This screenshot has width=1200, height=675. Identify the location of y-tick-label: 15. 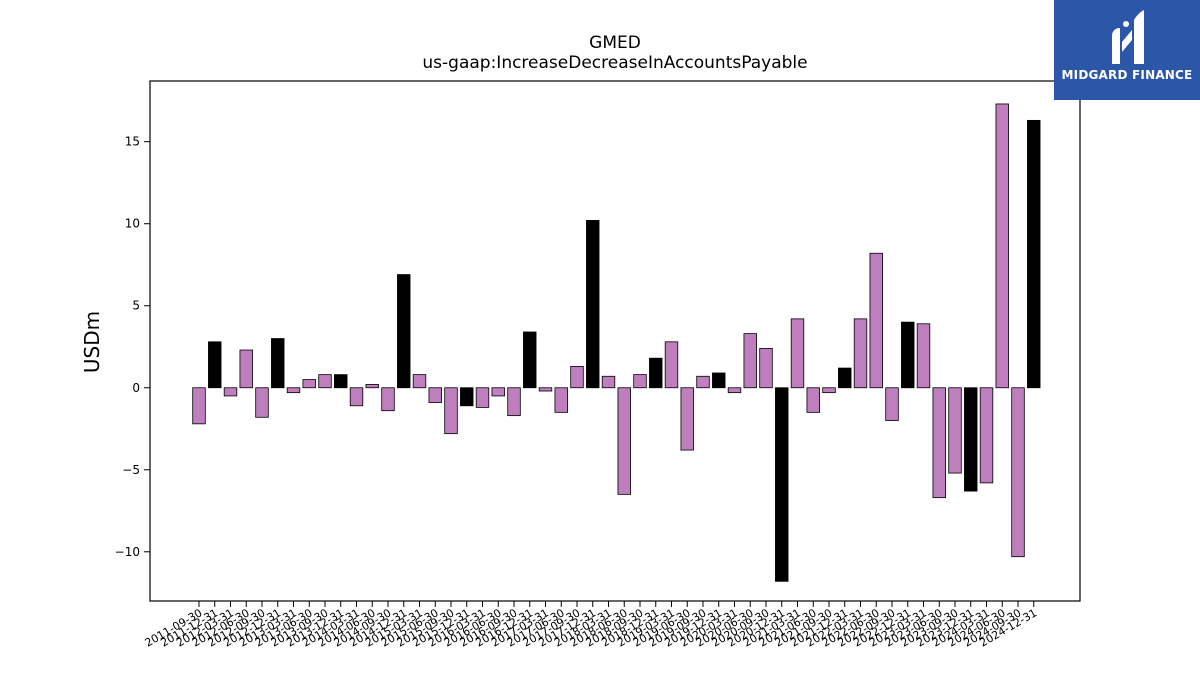
(132, 142).